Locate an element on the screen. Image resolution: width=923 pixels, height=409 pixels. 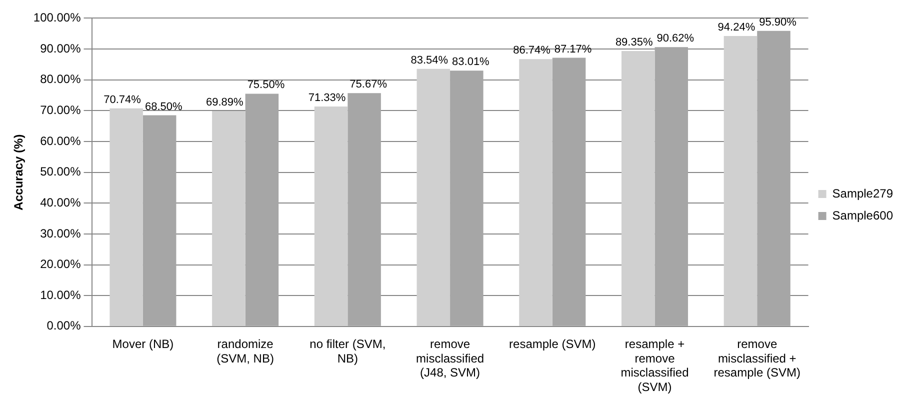
y-tick-label: 20.00% is located at coordinates (61, 264).